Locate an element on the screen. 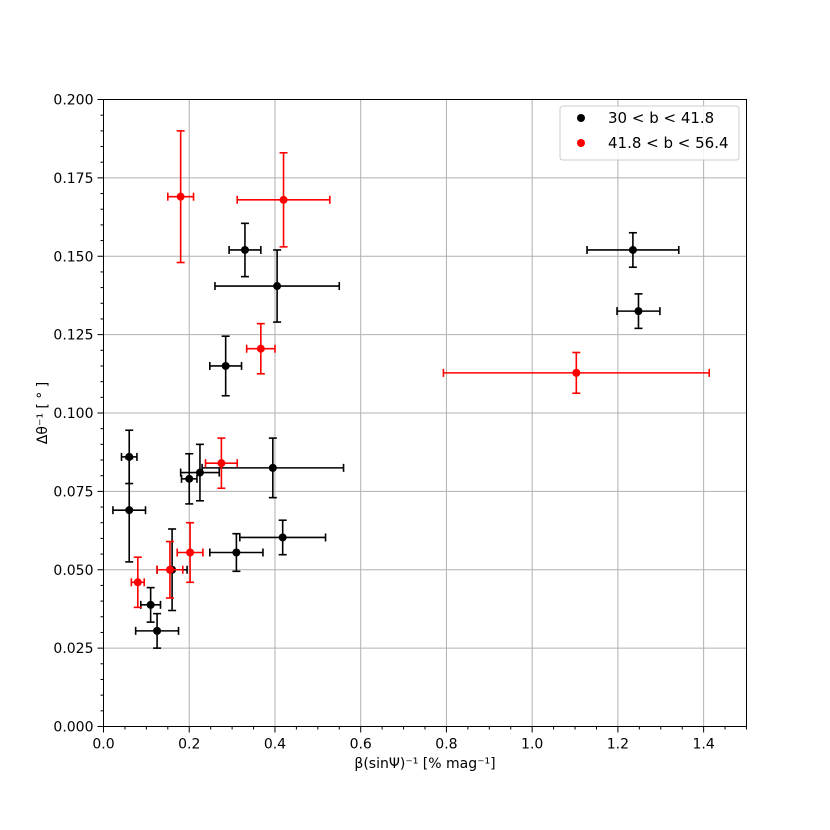 Image resolution: width=830 pixels, height=830 pixels. y-axis-label: Δθ⁻¹ [ ° ] is located at coordinates (43, 413).